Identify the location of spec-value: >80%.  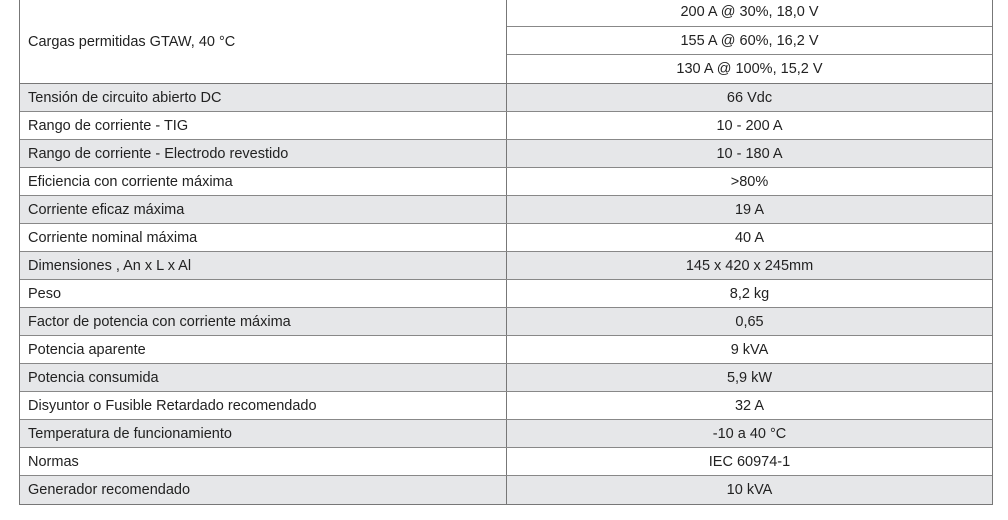
(749, 181).